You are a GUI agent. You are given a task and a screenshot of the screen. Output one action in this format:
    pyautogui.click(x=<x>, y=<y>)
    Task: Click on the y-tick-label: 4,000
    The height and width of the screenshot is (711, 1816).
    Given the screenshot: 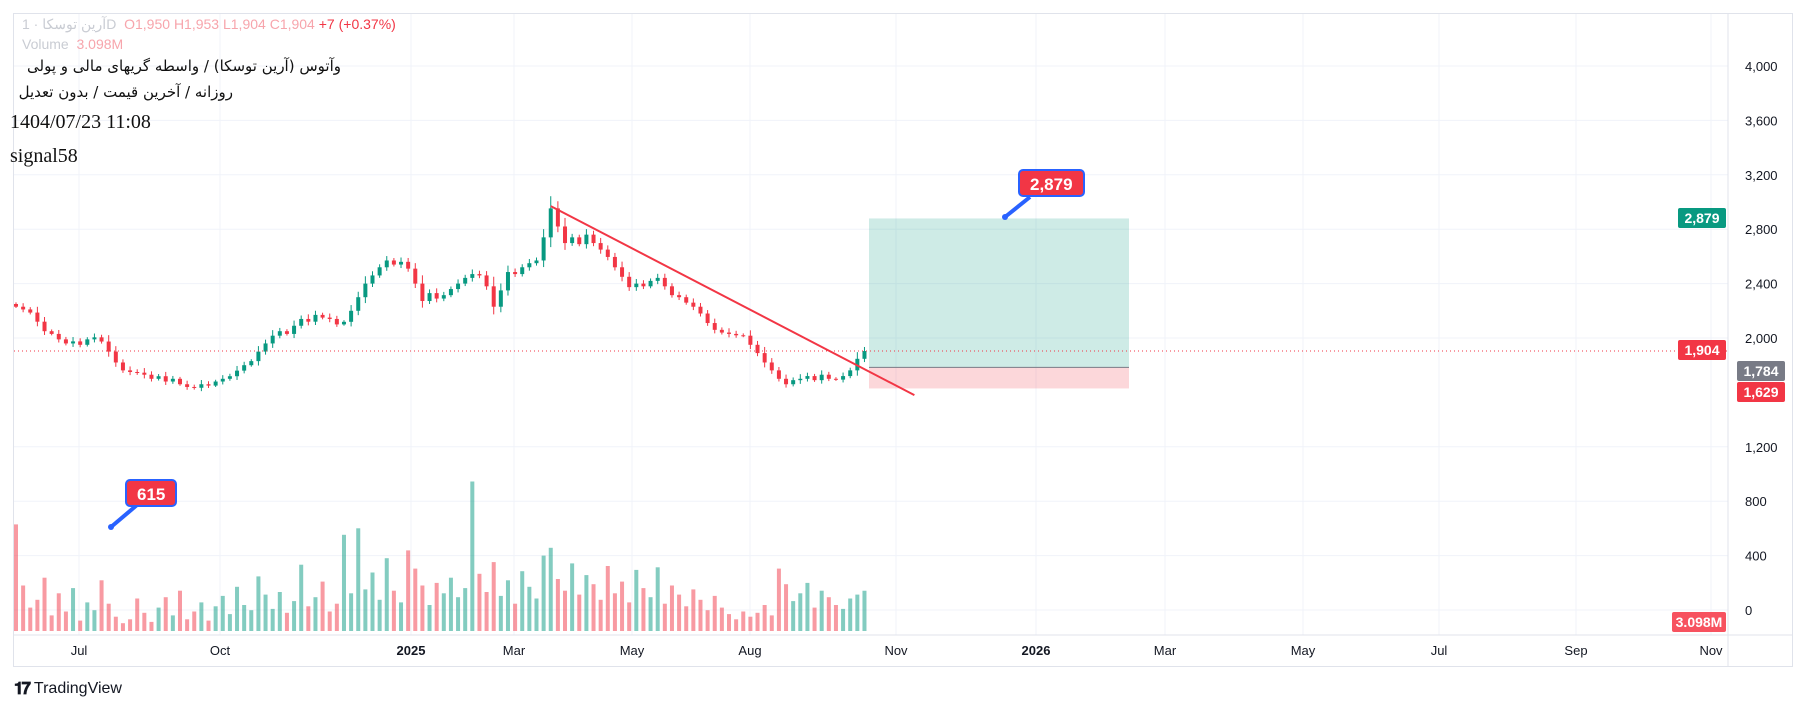 What is the action you would take?
    pyautogui.click(x=1761, y=66)
    